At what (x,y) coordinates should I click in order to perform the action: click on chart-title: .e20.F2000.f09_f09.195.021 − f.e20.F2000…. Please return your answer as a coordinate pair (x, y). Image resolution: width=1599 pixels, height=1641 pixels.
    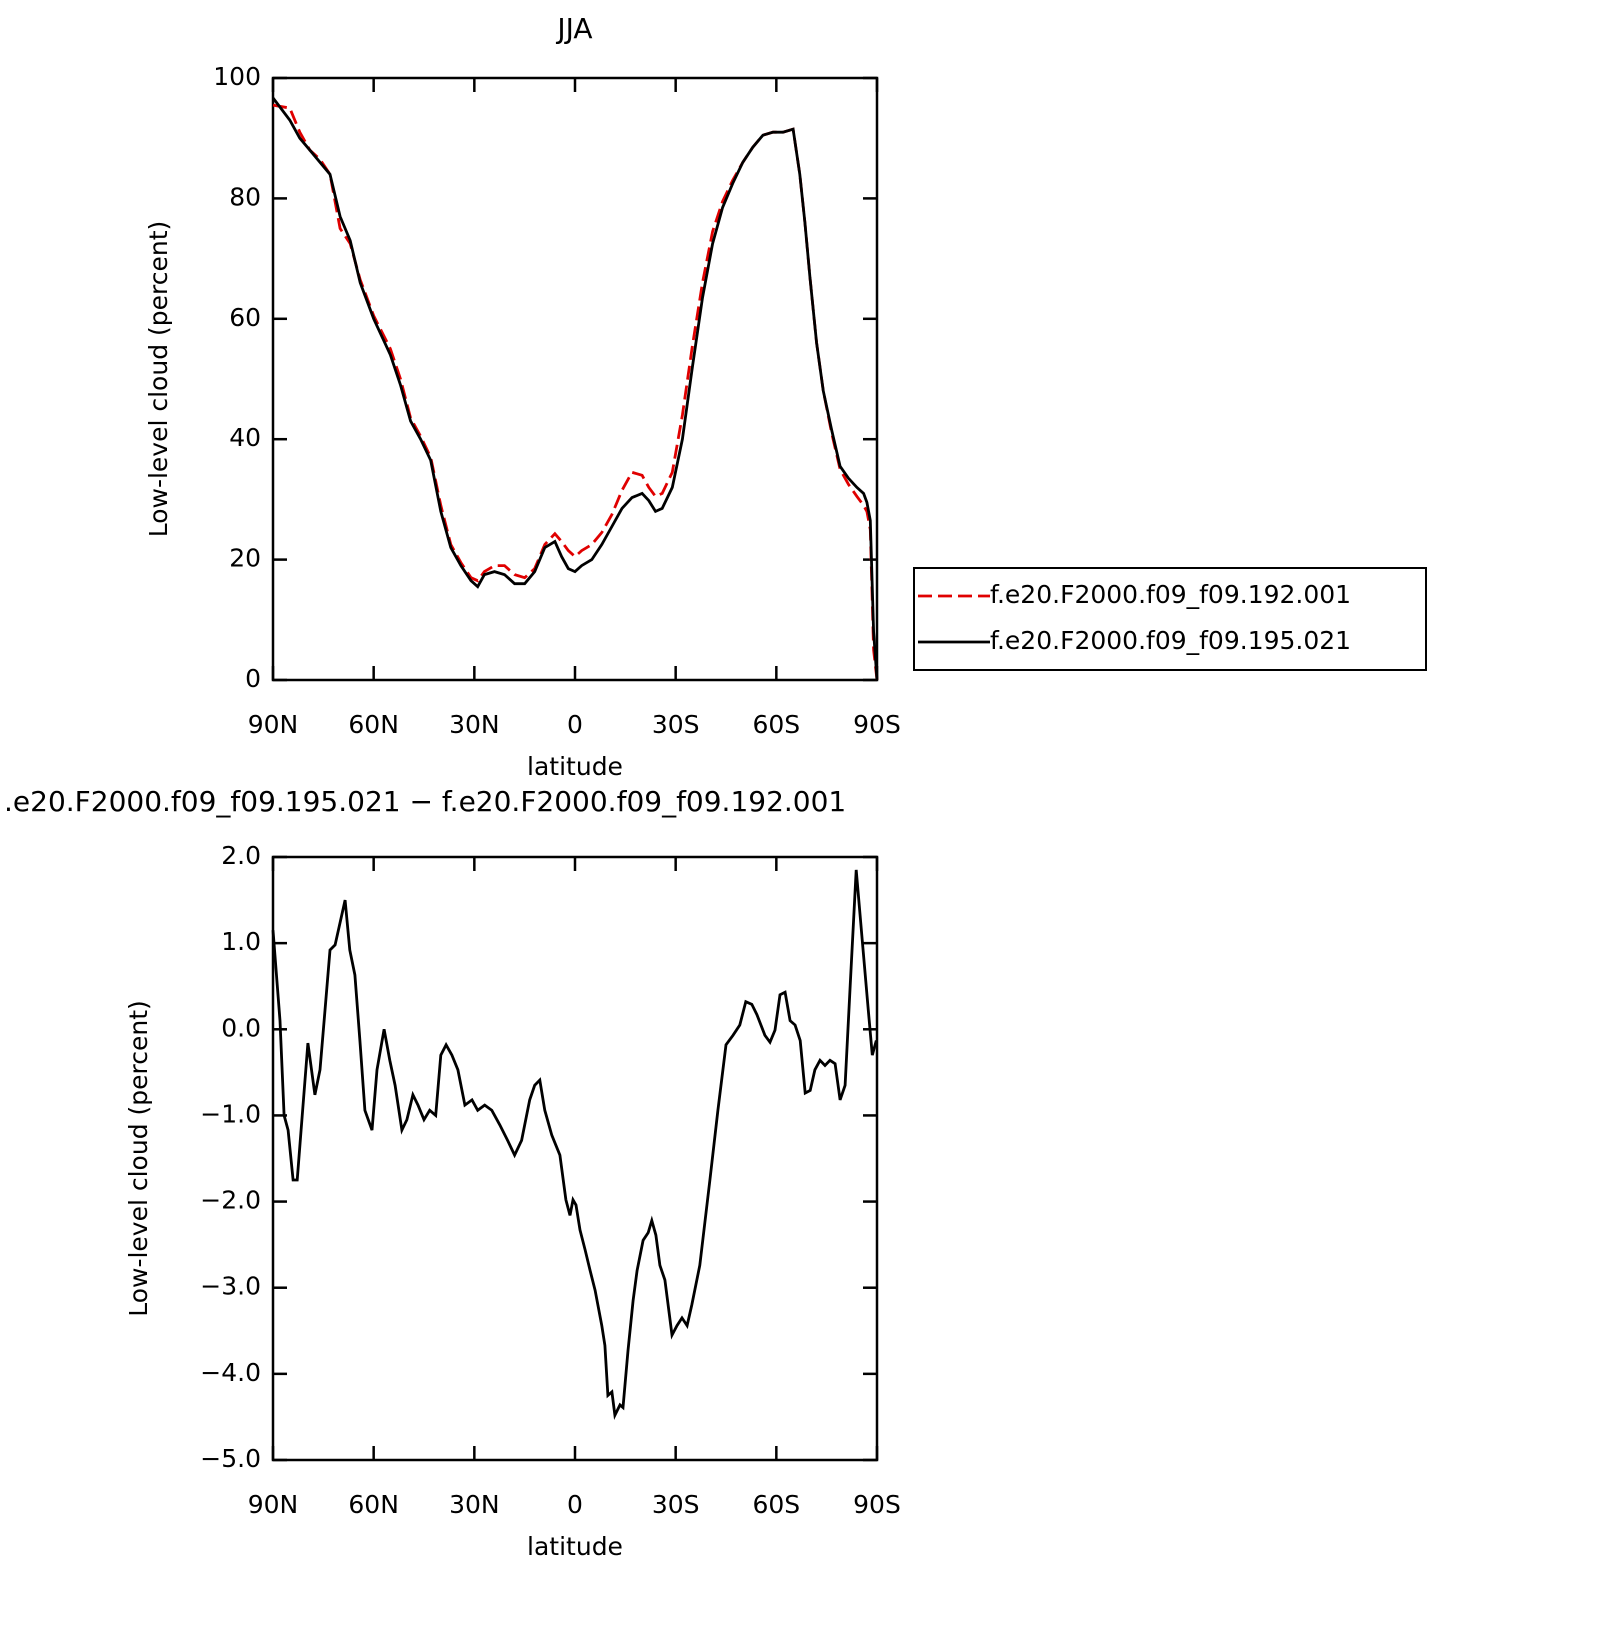
    Looking at the image, I should click on (425, 801).